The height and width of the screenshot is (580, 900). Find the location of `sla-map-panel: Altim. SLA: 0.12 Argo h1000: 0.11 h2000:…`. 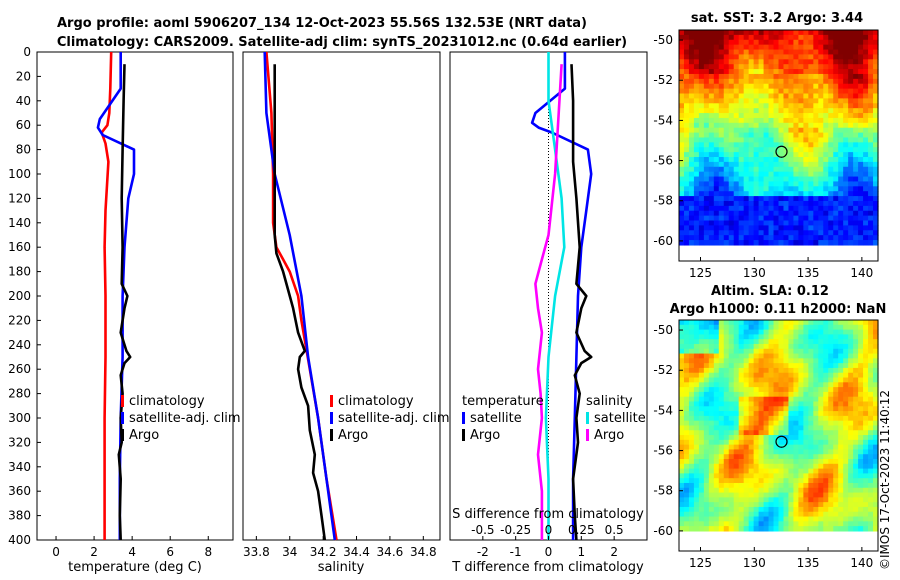

sla-map-panel: Altim. SLA: 0.12 Argo h1000: 0.11 h2000:… is located at coordinates (769, 427).